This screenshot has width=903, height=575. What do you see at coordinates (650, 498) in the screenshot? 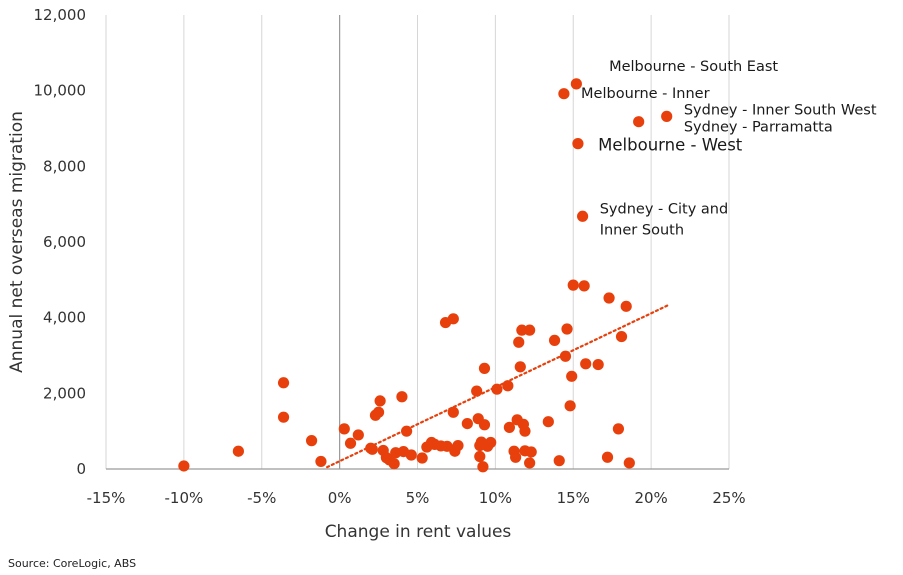
I see `x-tick-label: 20%` at bounding box center [650, 498].